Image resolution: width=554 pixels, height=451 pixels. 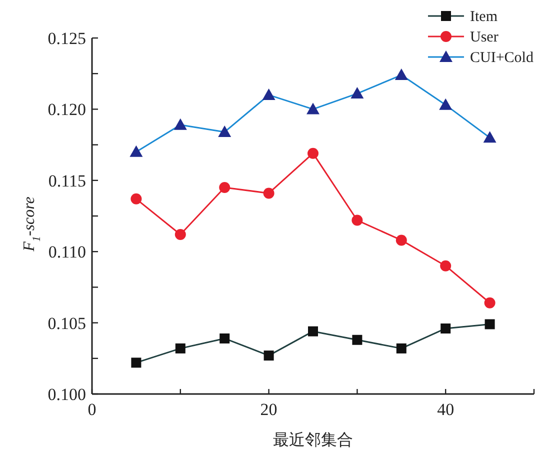 I want to click on y-tick-label: 0.115, so click(x=67, y=180).